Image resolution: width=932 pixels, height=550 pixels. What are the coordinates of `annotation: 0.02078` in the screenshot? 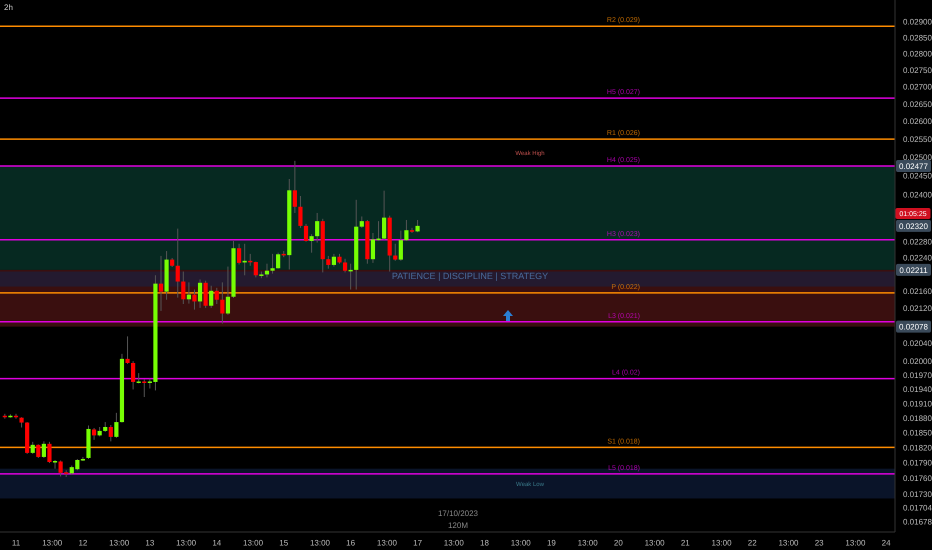 It's located at (914, 327).